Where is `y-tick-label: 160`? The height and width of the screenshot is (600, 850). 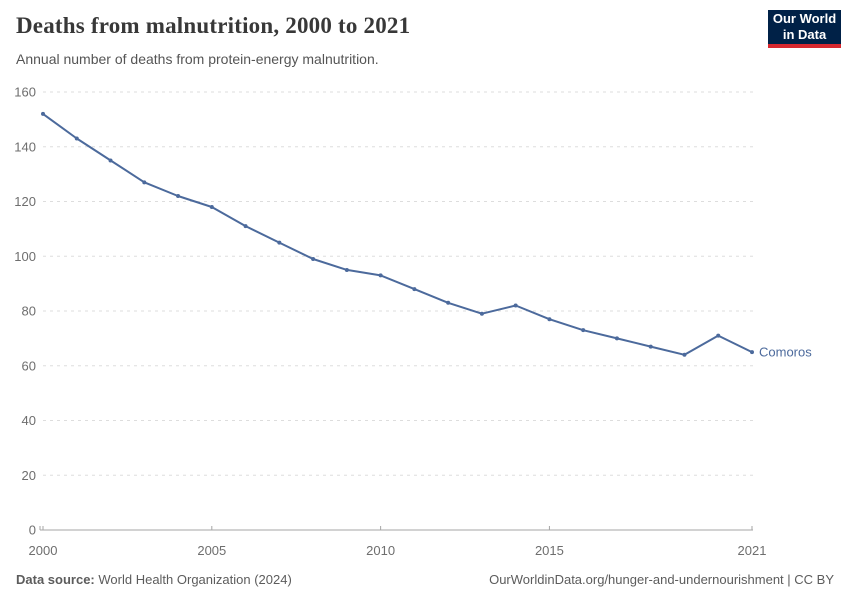 y-tick-label: 160 is located at coordinates (25, 92).